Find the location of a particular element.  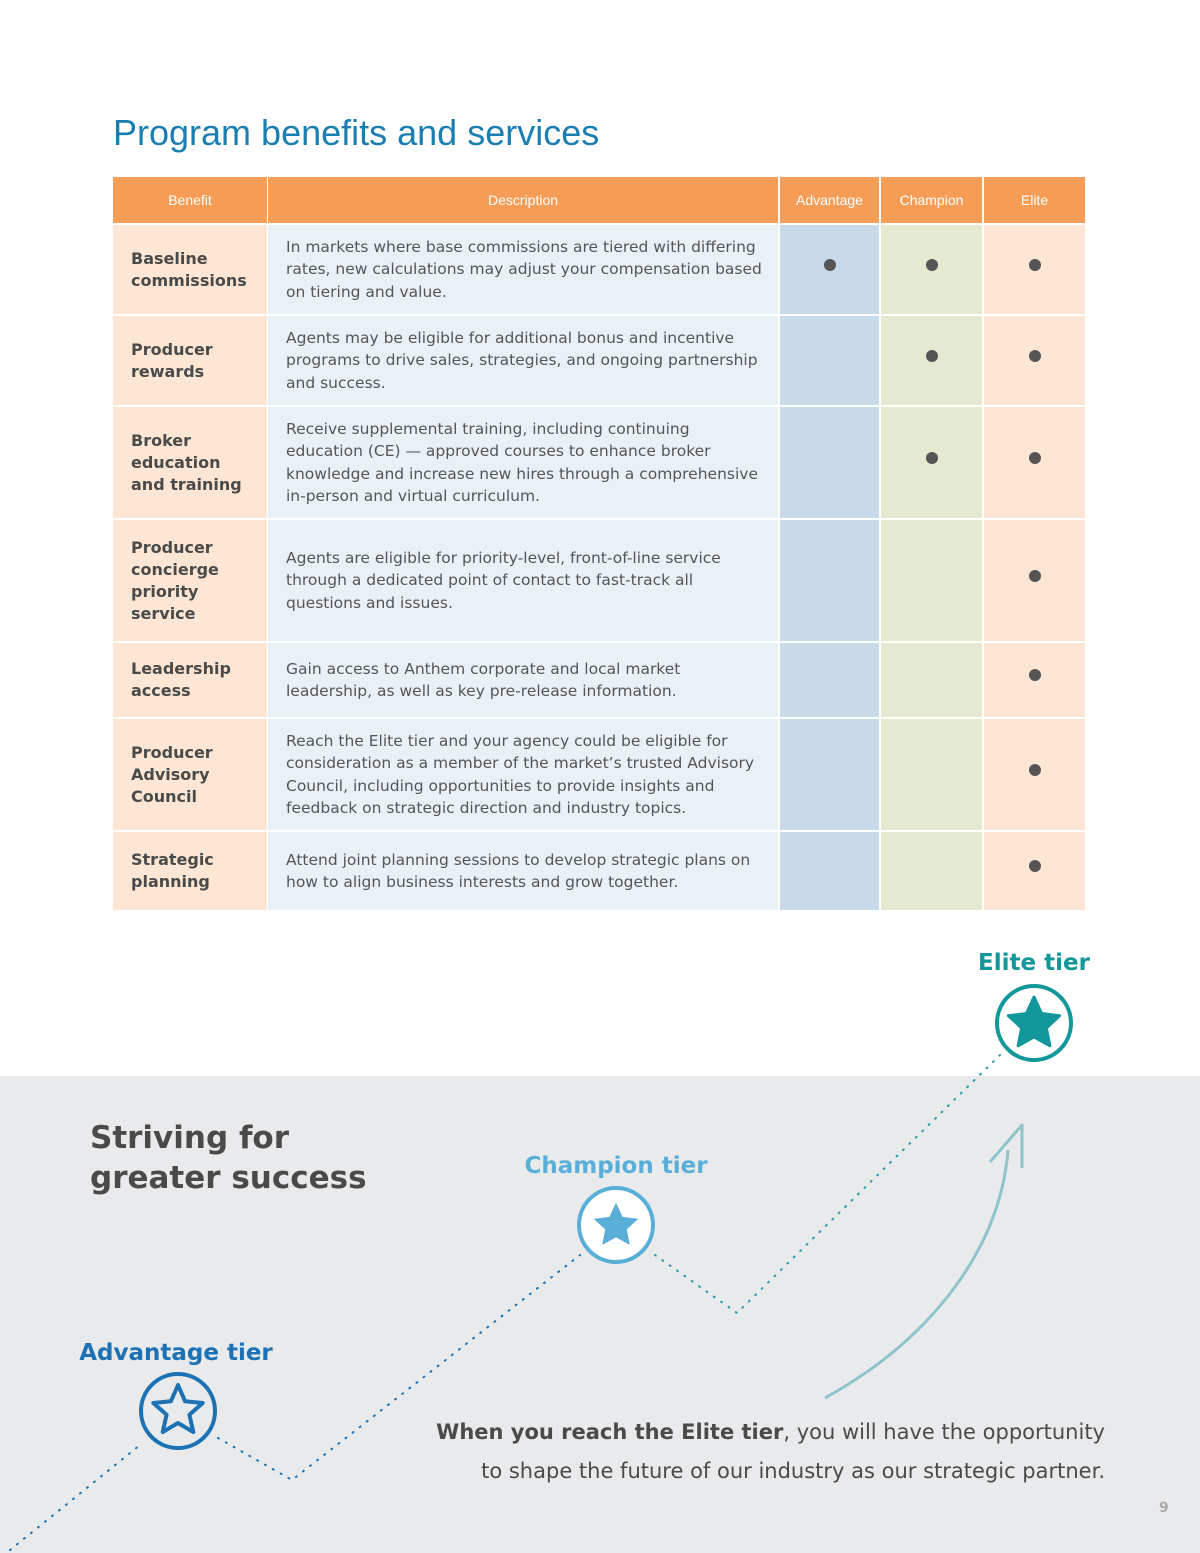

tier-label: Elite tier is located at coordinates (1034, 963).